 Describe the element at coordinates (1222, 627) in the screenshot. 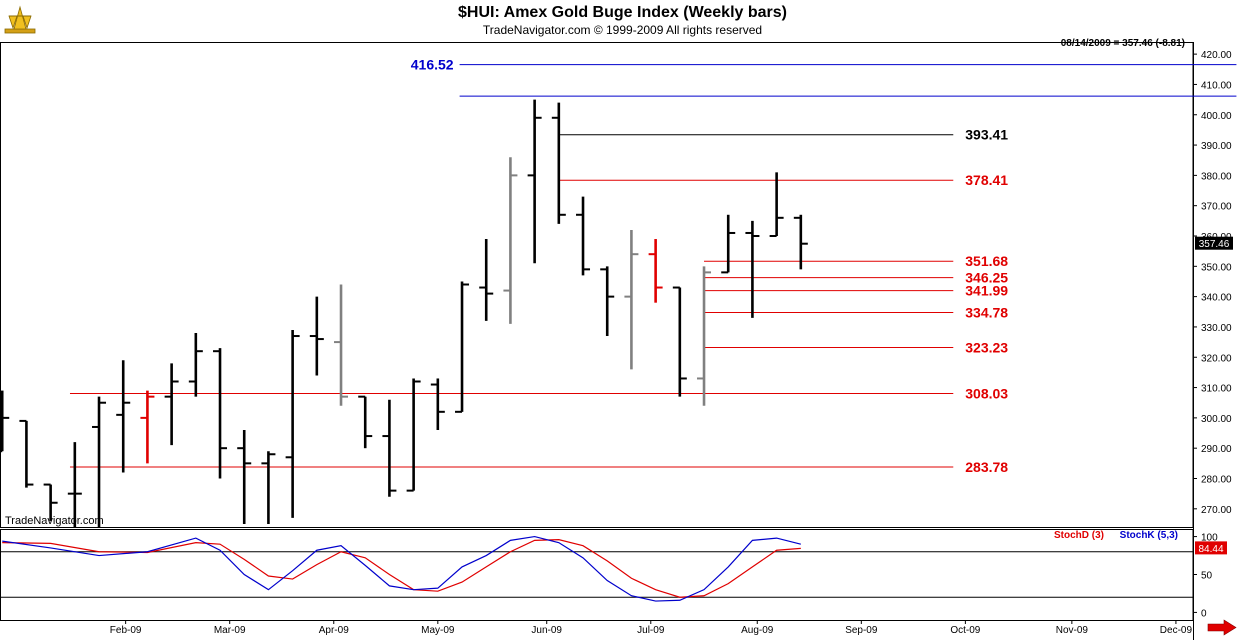

I see `scroll-right-arrow-icon` at that location.